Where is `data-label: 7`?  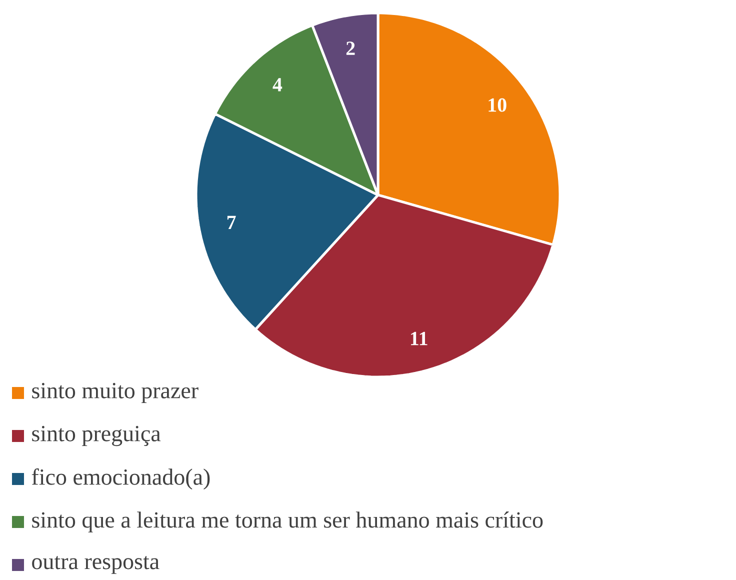
data-label: 7 is located at coordinates (231, 222).